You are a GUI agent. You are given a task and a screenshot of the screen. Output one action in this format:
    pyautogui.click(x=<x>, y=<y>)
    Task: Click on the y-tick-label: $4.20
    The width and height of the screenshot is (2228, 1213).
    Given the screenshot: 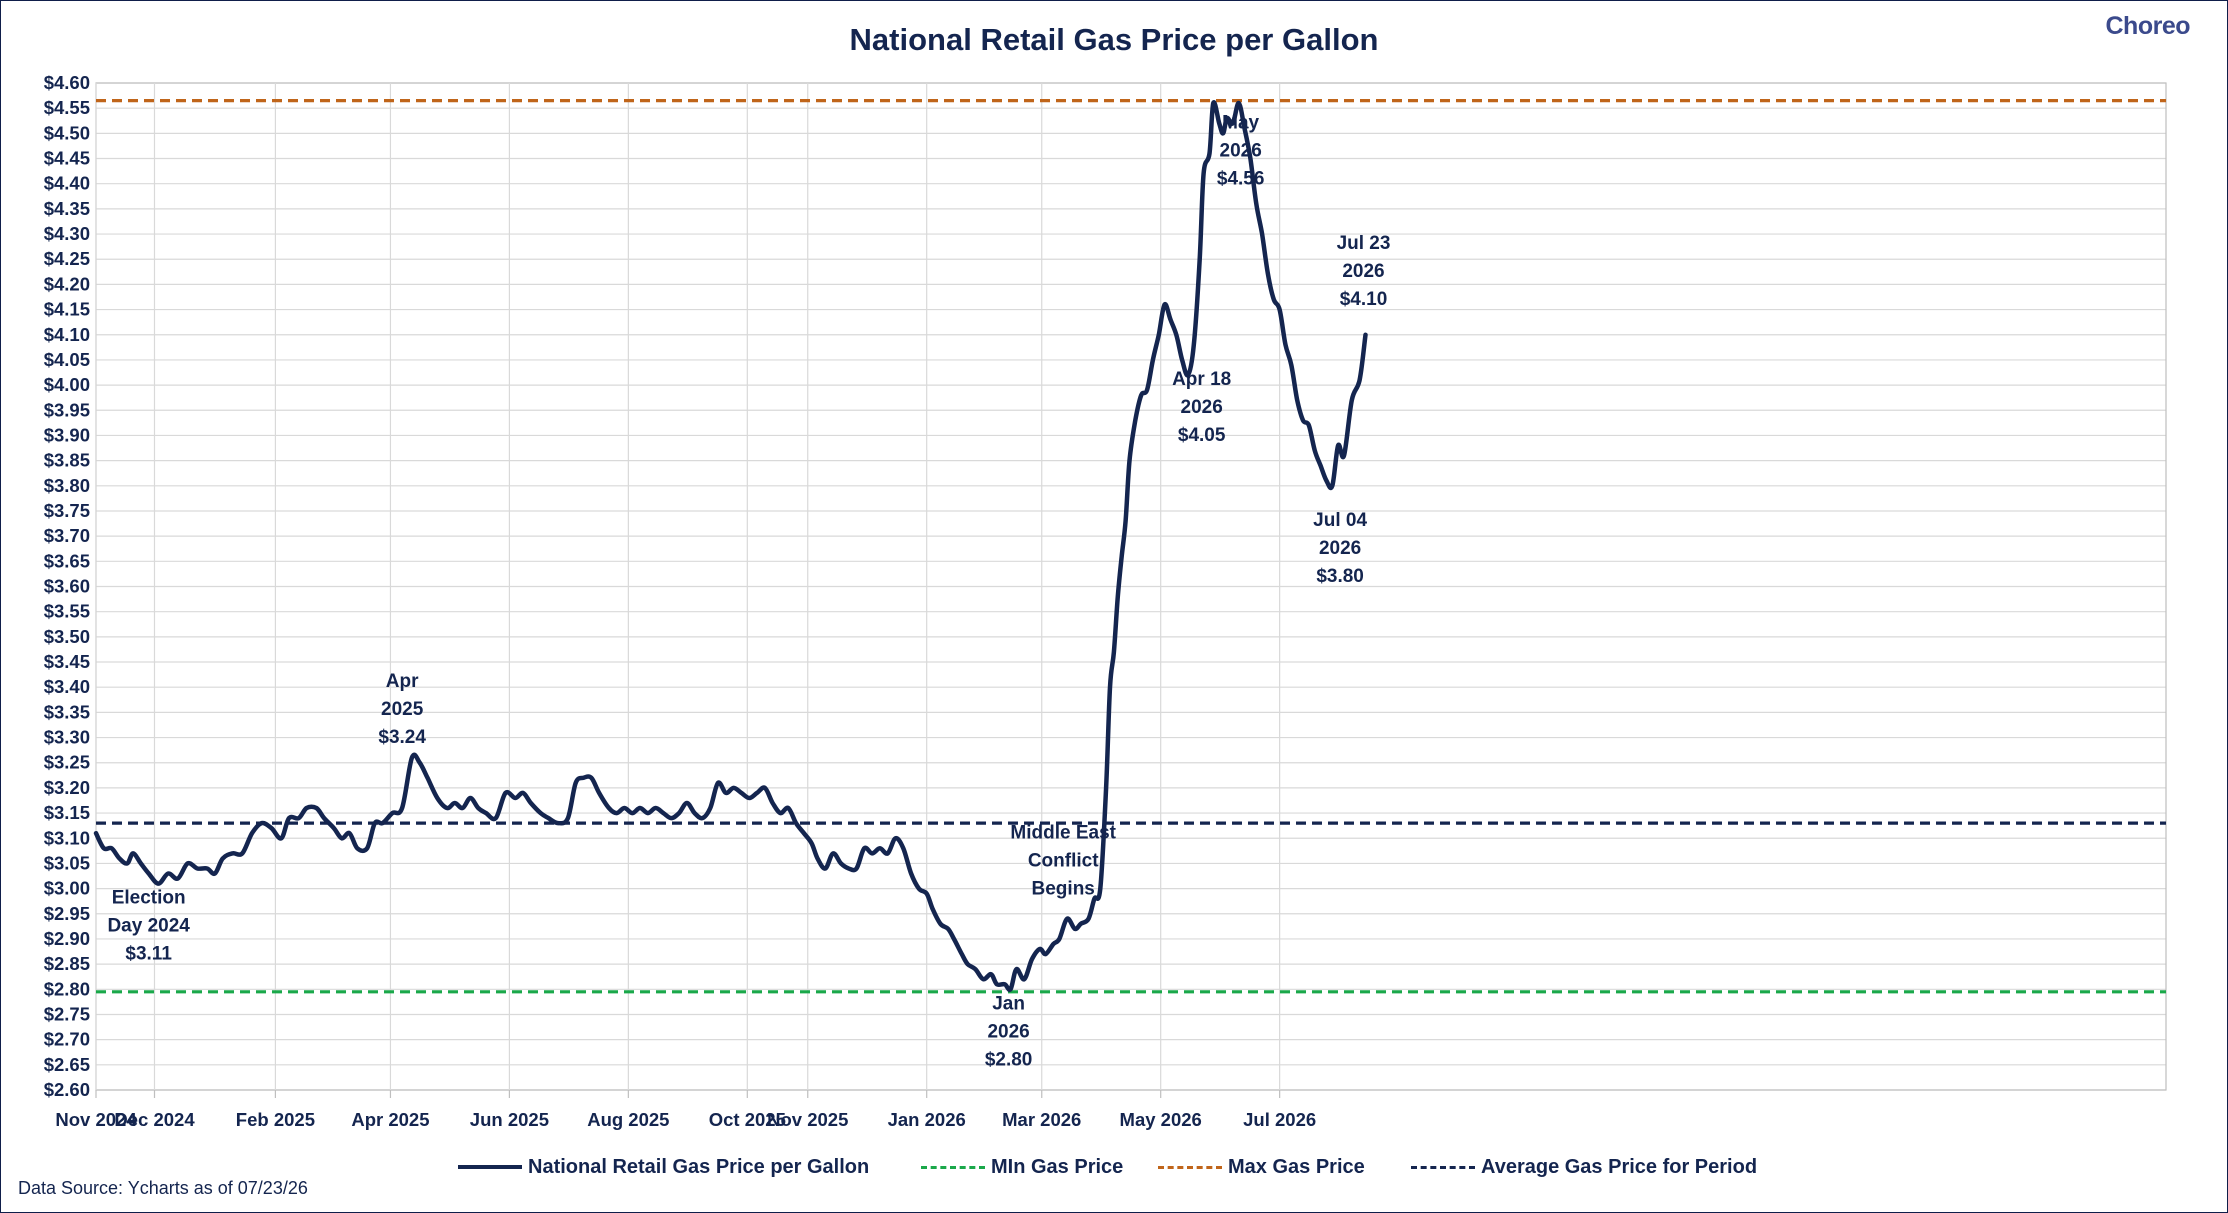 What is the action you would take?
    pyautogui.click(x=67, y=283)
    